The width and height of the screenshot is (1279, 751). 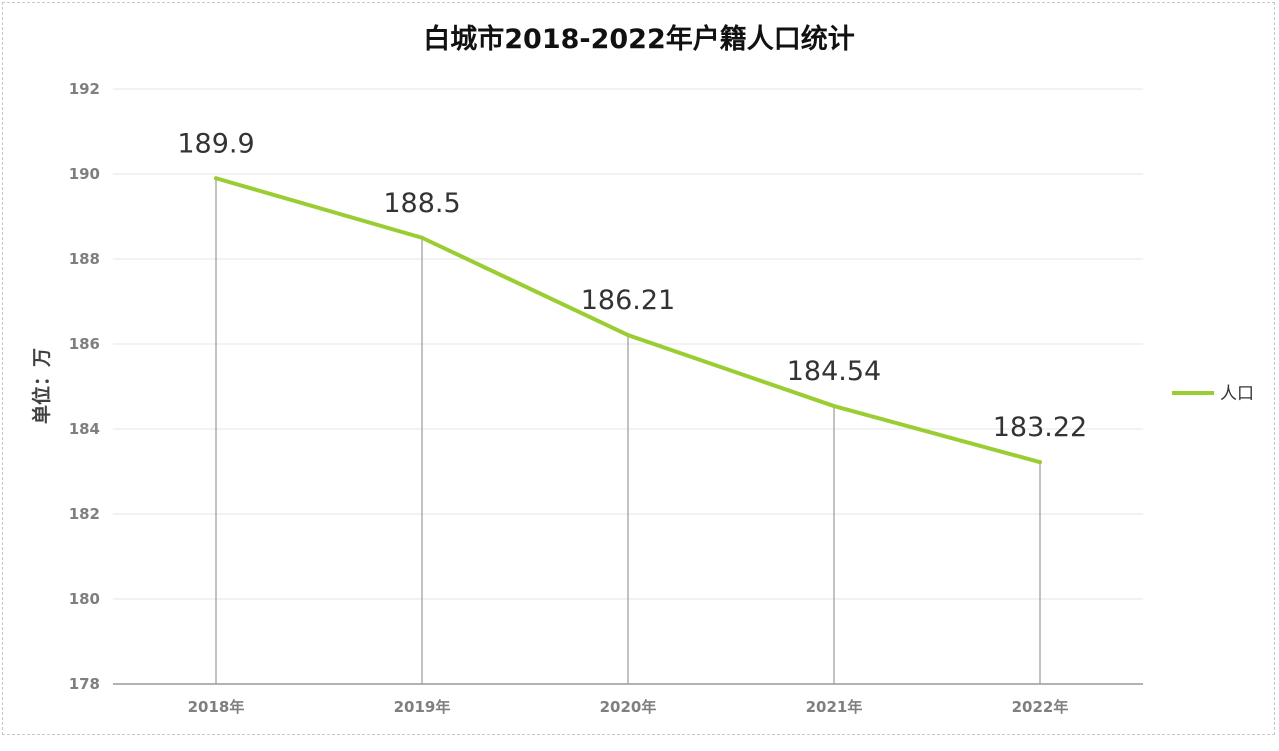 What do you see at coordinates (84, 684) in the screenshot?
I see `y-tick-label: 178` at bounding box center [84, 684].